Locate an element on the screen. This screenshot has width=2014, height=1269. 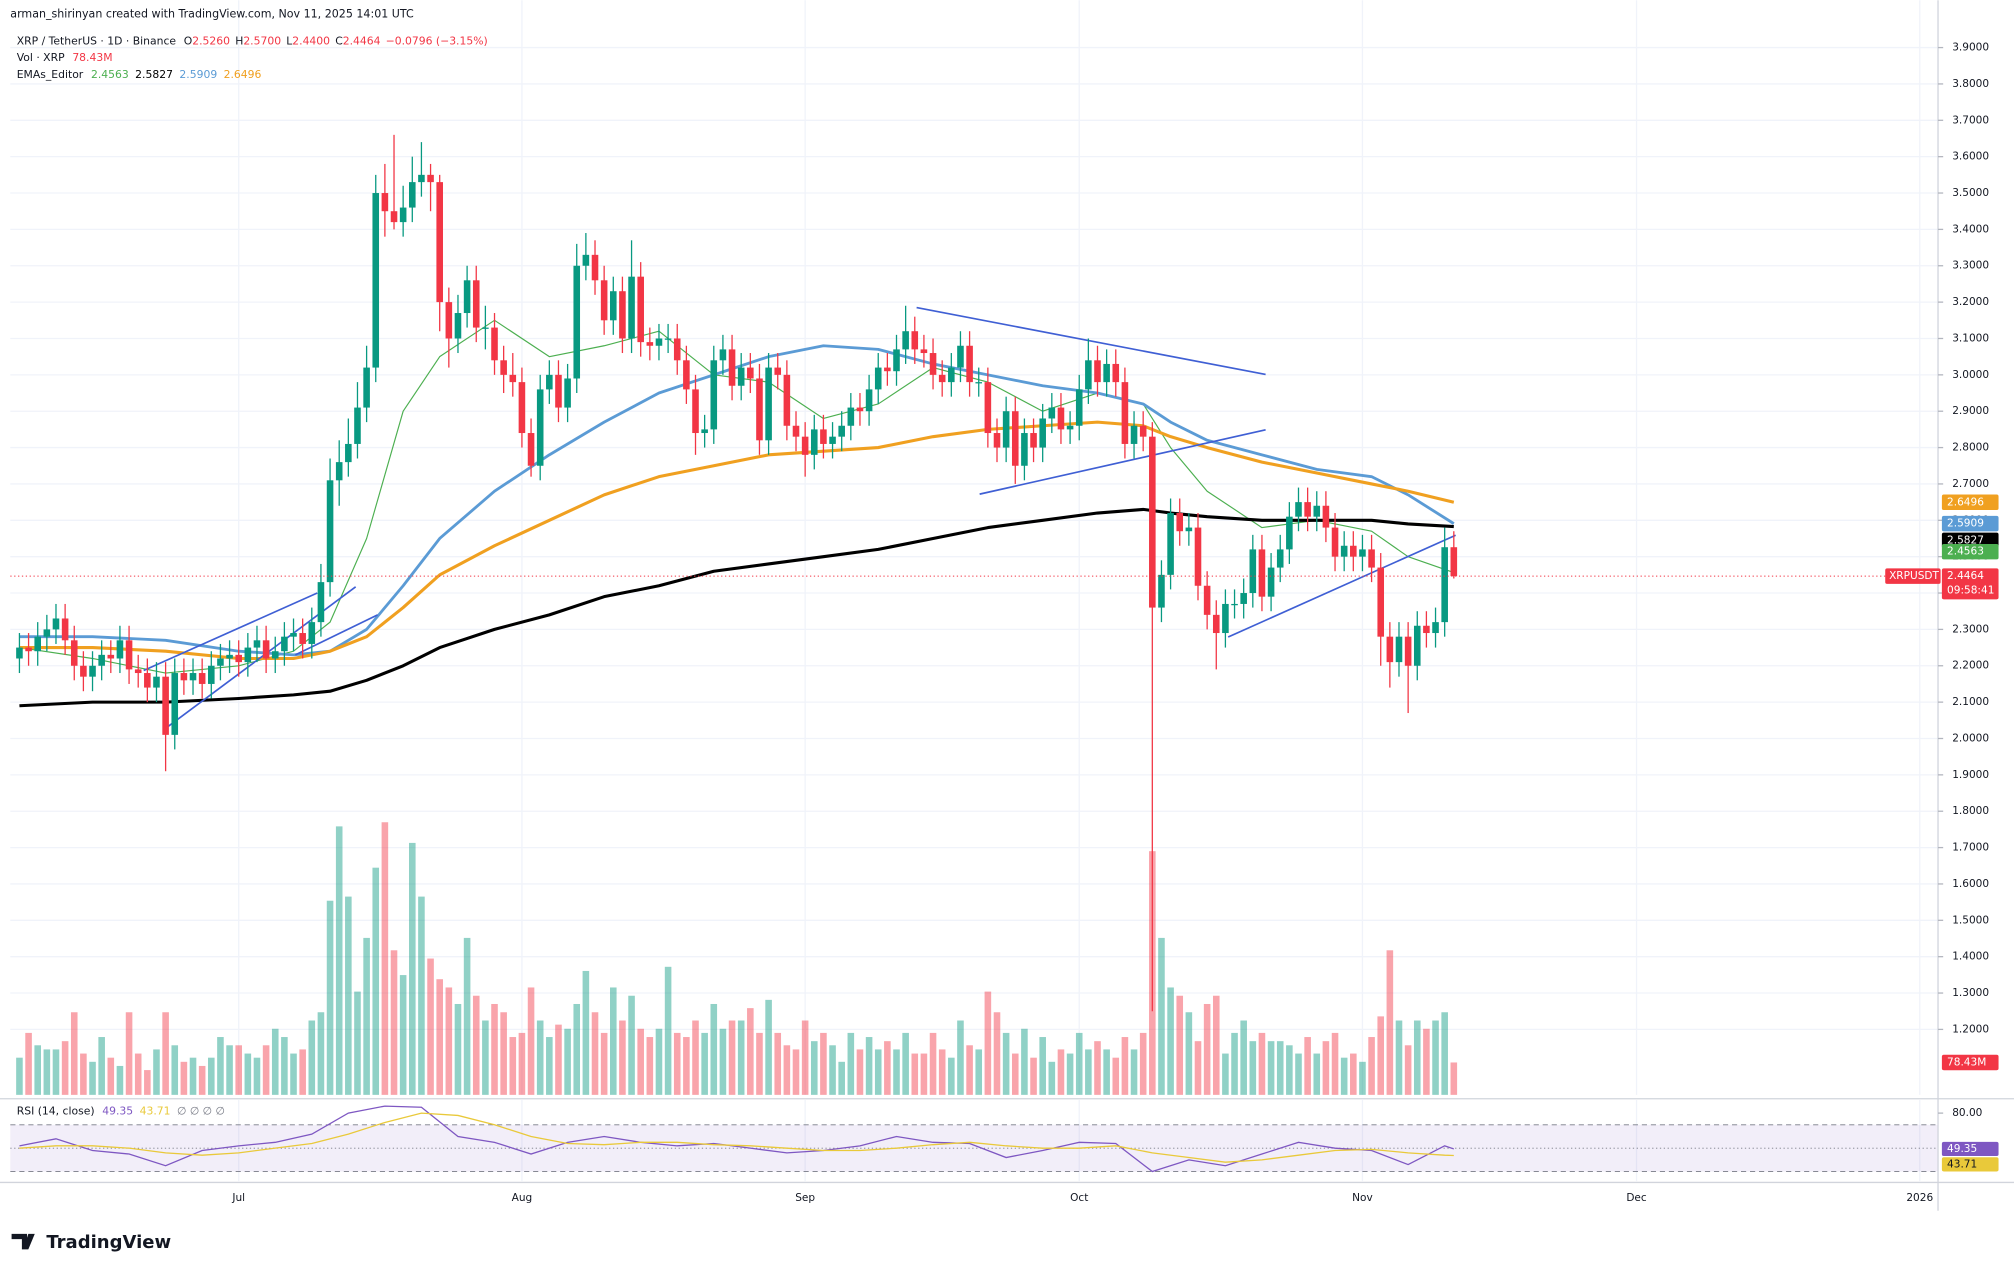
trendline is located at coordinates (230, 632).